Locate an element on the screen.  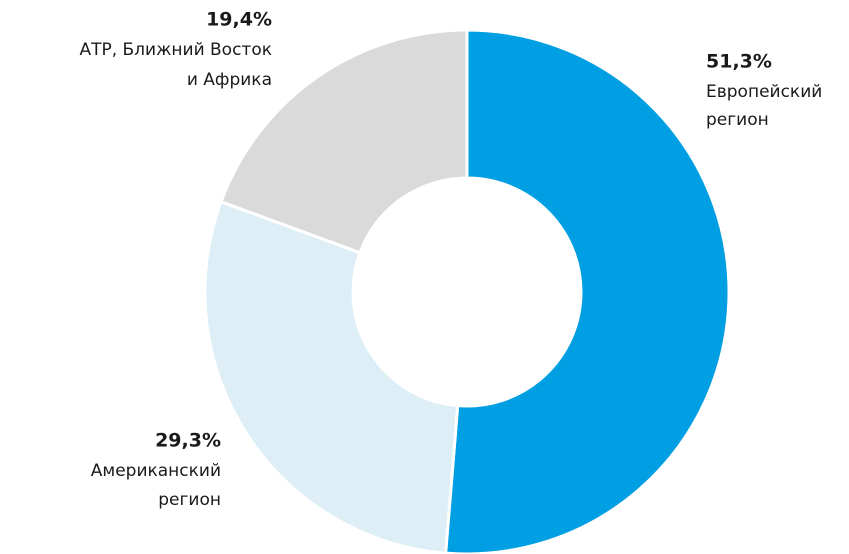
value-label: 29,3% is located at coordinates (188, 441).